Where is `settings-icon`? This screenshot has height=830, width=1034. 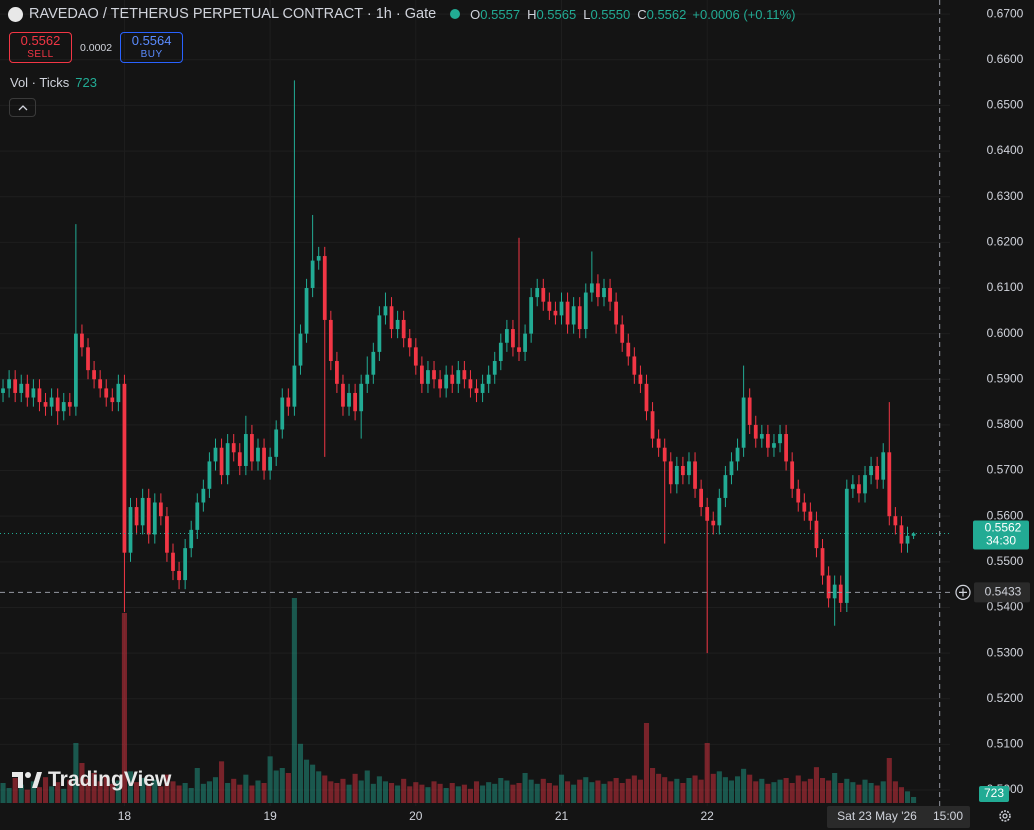 settings-icon is located at coordinates (1005, 816).